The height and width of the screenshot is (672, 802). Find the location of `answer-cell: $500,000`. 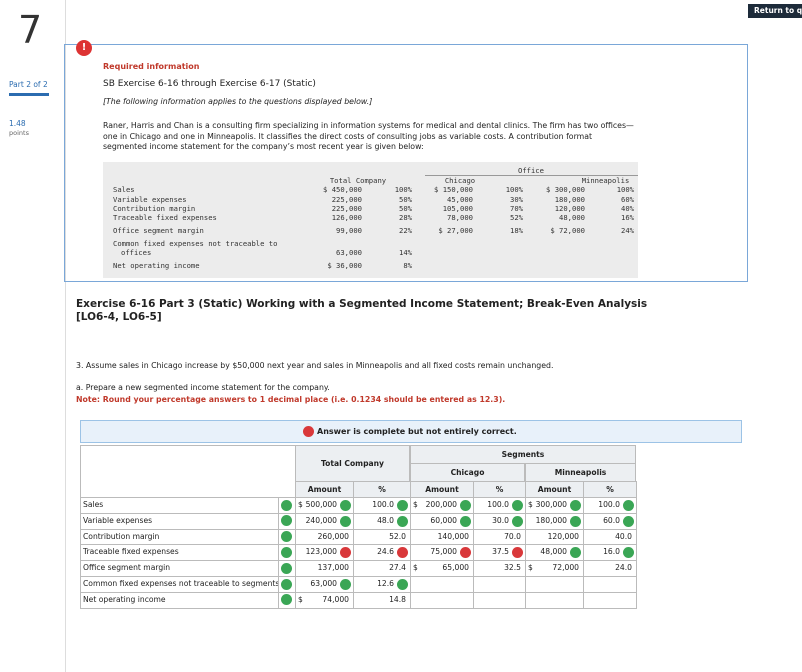

answer-cell: $500,000 is located at coordinates (324, 505).